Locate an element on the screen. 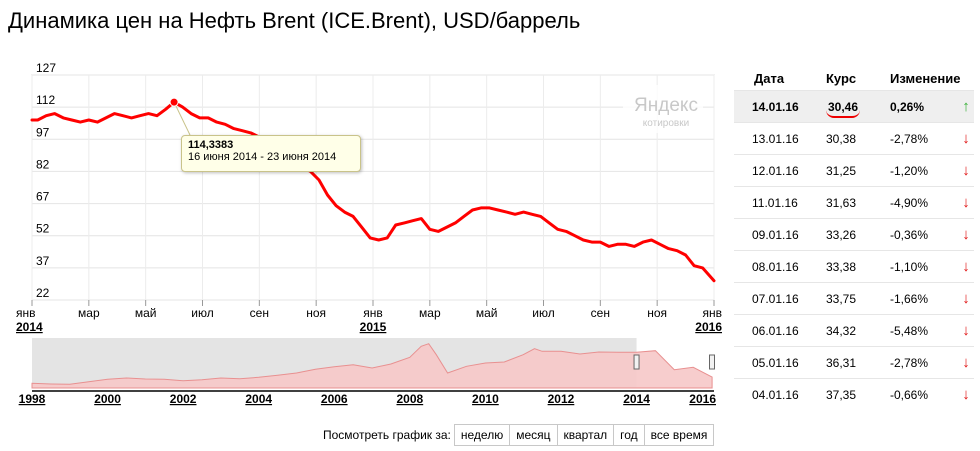 This screenshot has width=980, height=451. navigator-year-label: 1998 is located at coordinates (32, 399).